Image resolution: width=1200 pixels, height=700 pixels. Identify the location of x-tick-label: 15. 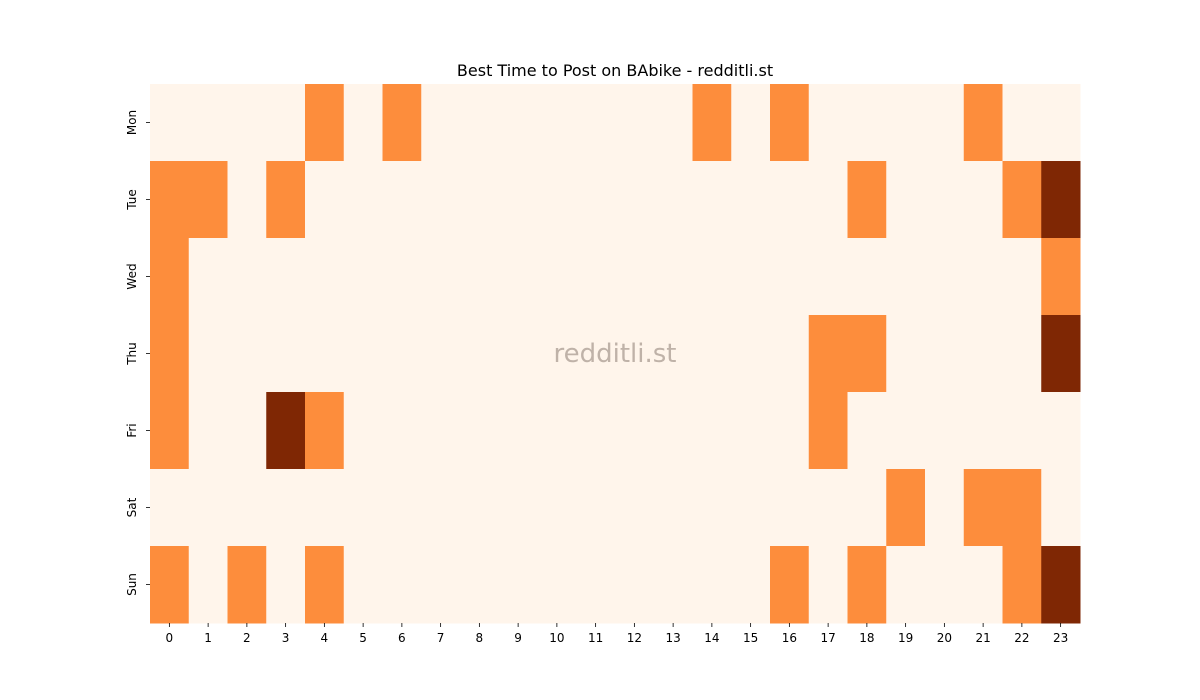
(750, 638).